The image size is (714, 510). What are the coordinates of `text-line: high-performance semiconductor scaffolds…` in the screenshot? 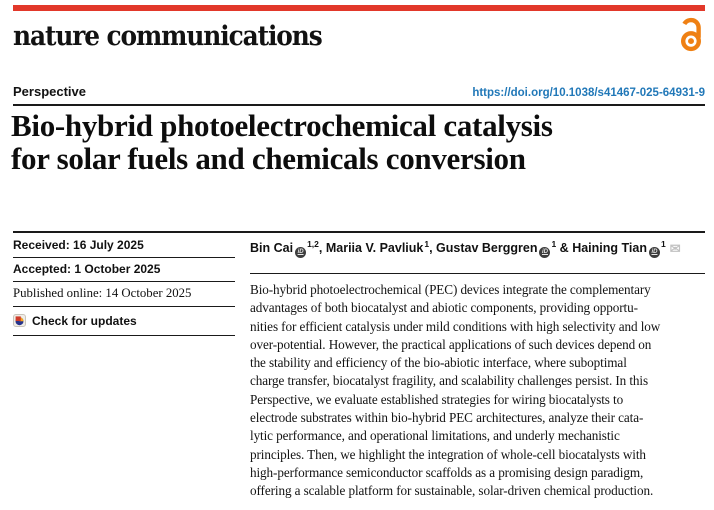 It's located at (447, 472).